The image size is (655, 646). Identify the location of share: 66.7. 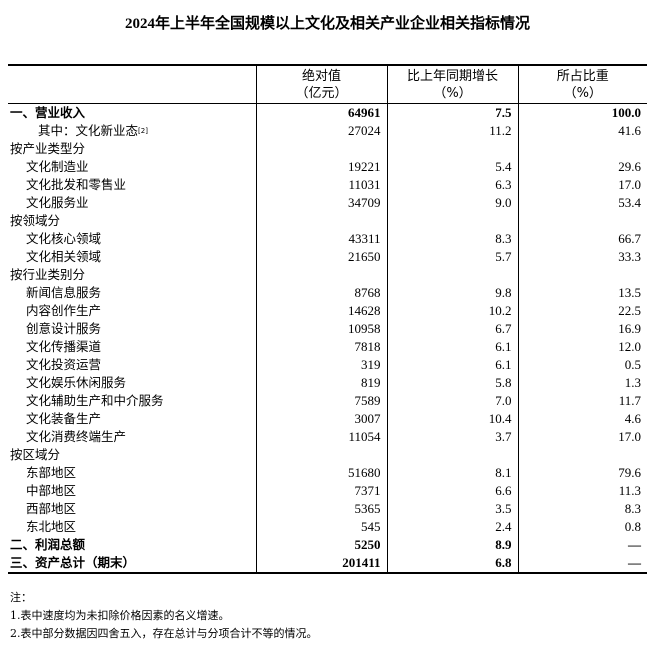
(582, 239).